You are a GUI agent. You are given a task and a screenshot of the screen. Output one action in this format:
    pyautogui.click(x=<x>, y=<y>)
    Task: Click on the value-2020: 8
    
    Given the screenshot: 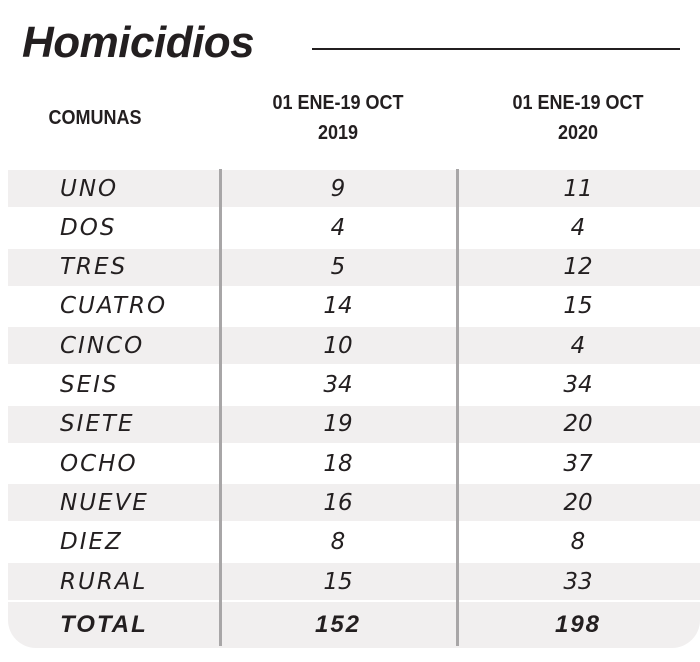 What is the action you would take?
    pyautogui.click(x=578, y=542)
    